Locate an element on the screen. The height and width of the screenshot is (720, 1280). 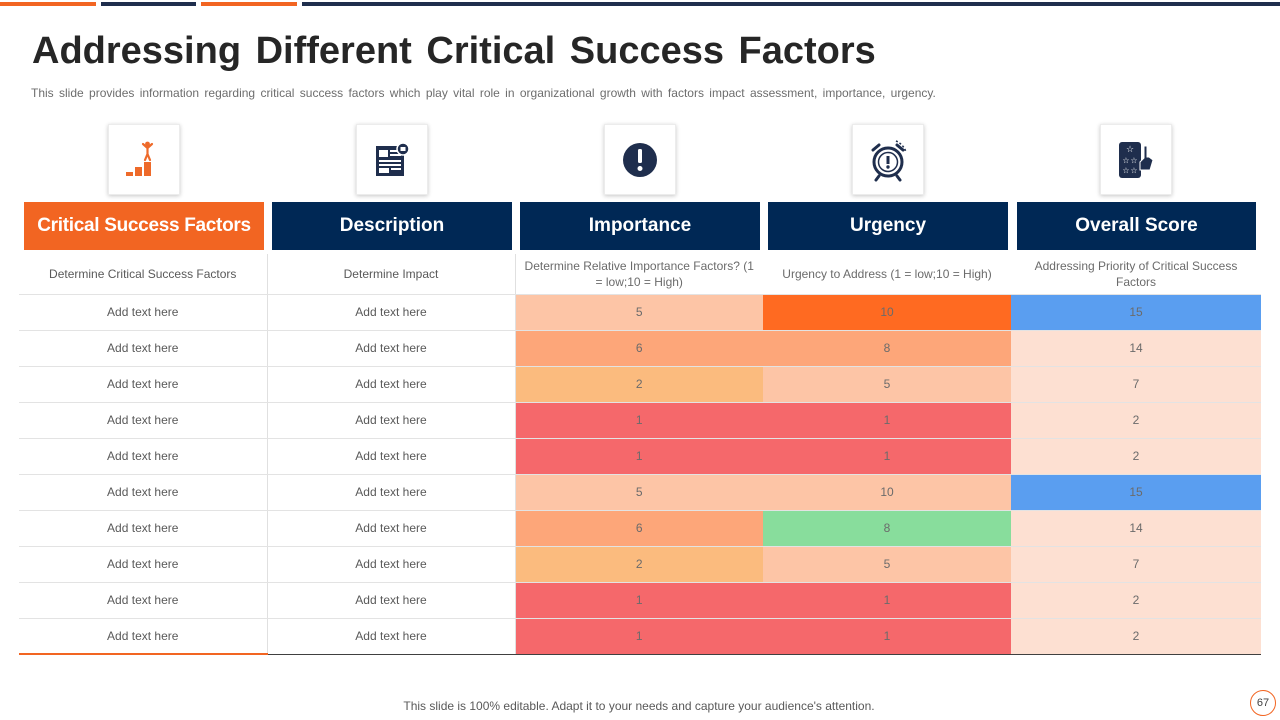
subheader-factor: Determine Critical Success Factors is located at coordinates (143, 274).